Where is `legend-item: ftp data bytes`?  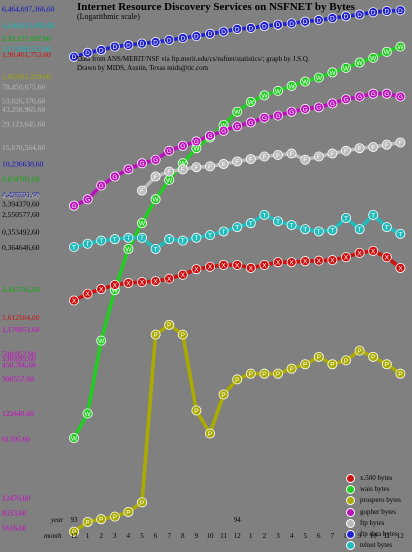 legend-item: ftp data bytes is located at coordinates (379, 535).